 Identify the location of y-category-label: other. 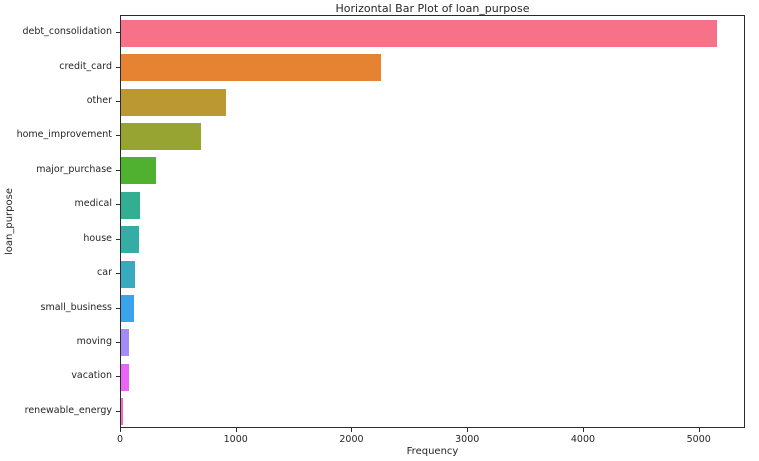
(99, 101).